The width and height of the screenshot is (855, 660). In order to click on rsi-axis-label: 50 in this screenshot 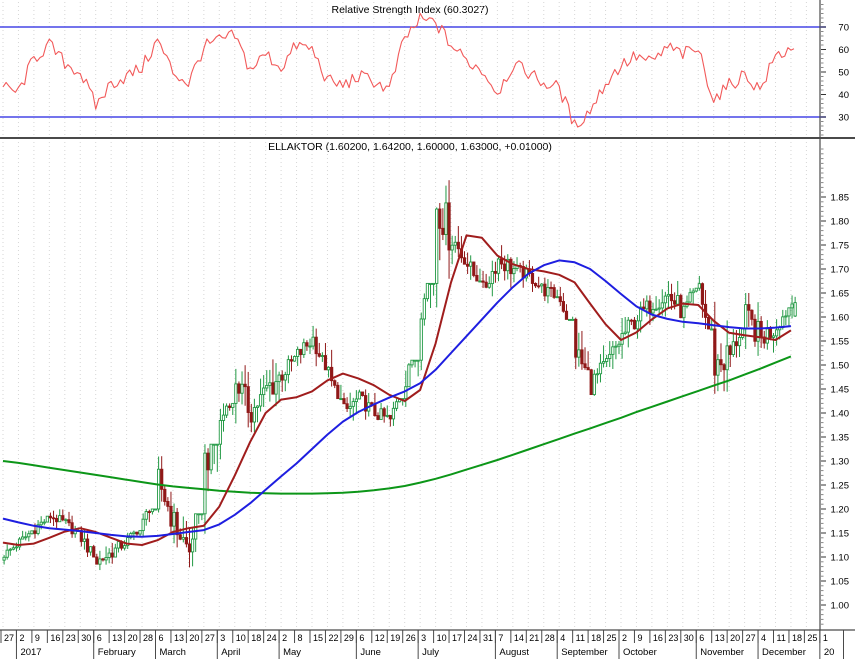, I will do `click(843, 73)`.